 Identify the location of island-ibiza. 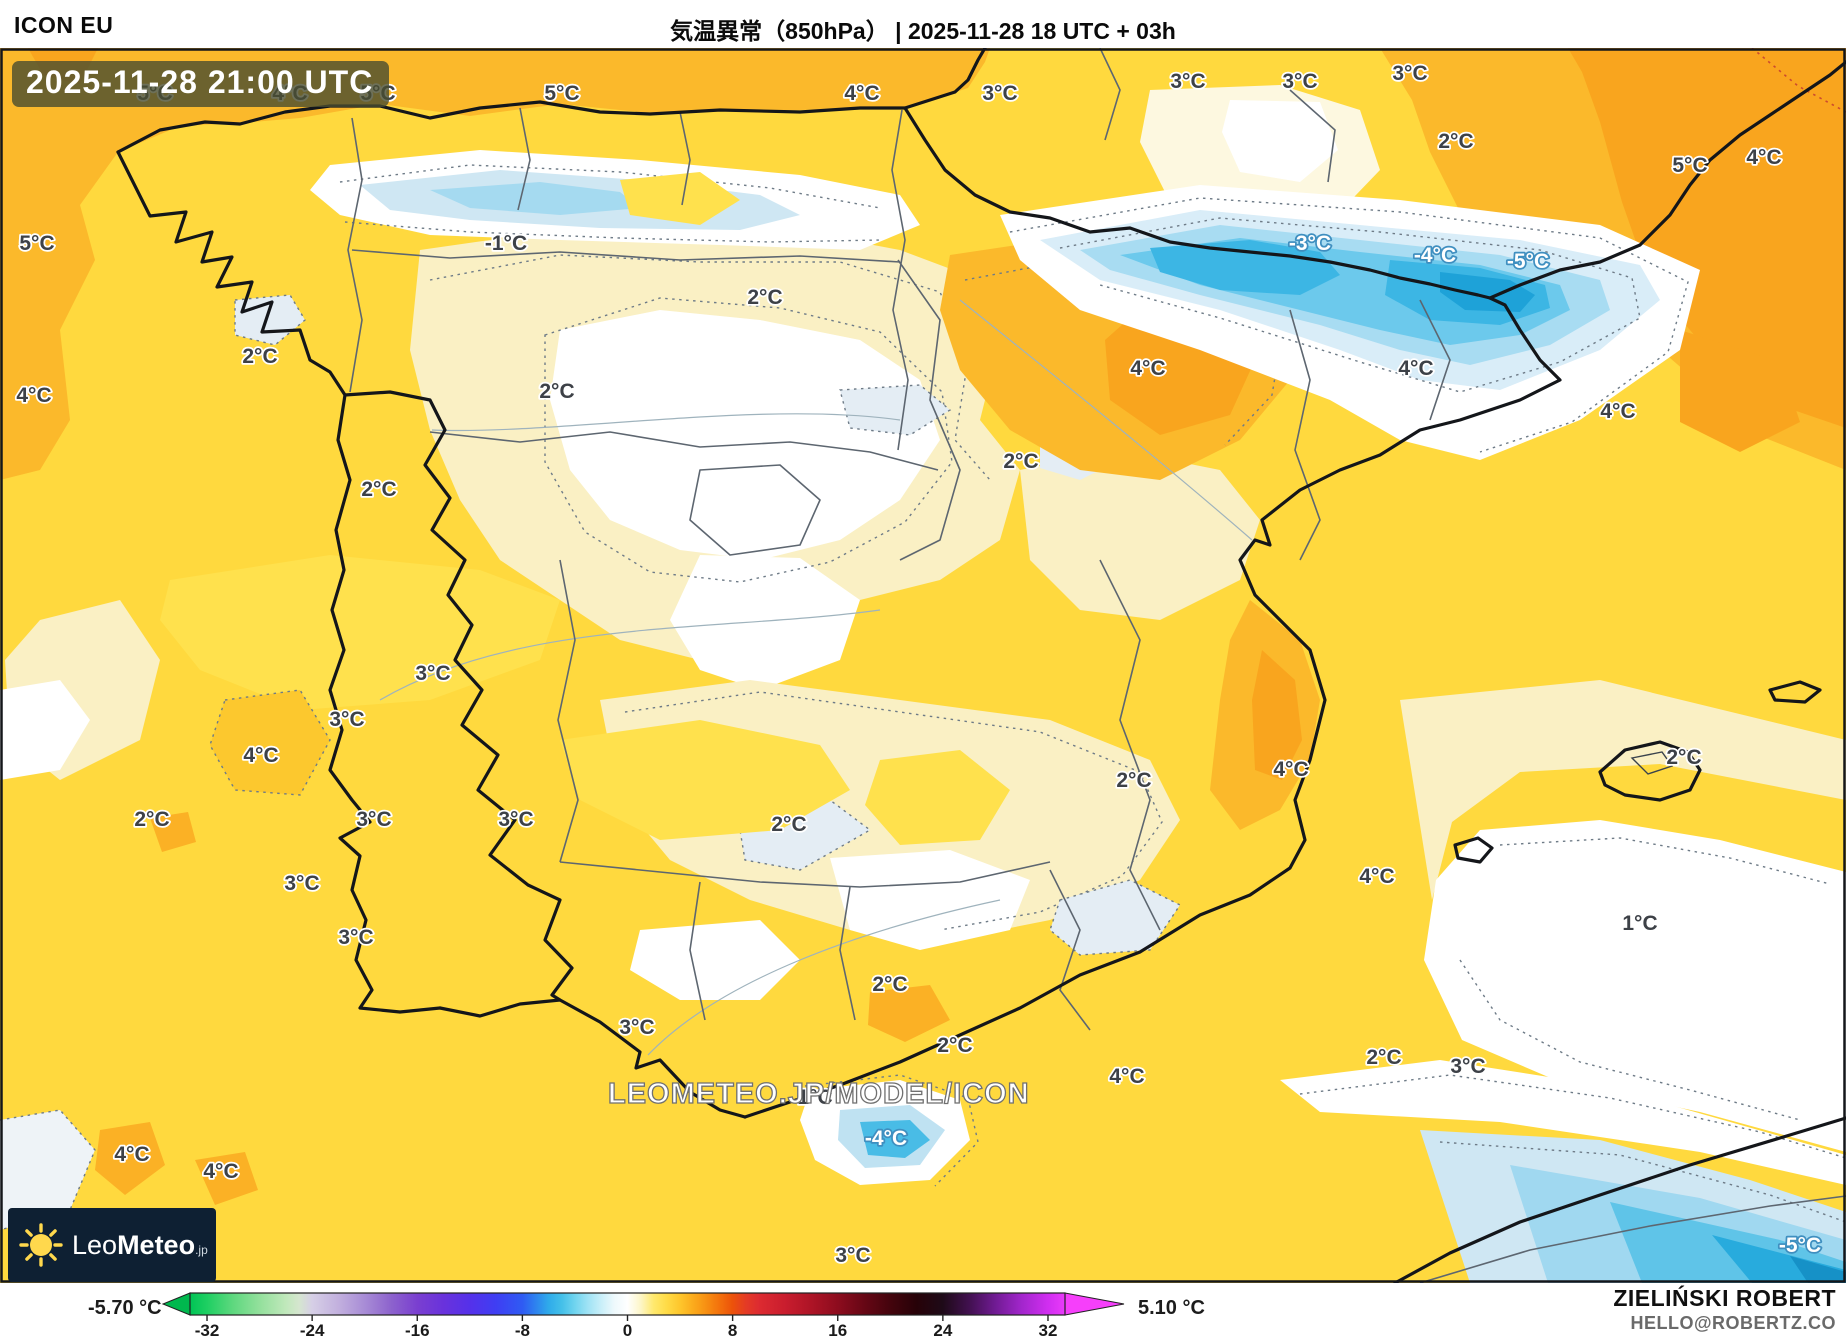
(1473, 850).